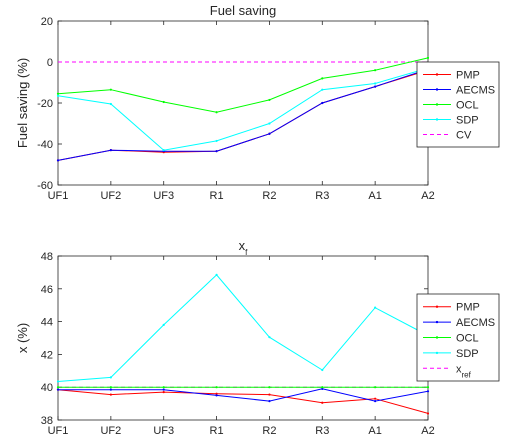 Image resolution: width=513 pixels, height=445 pixels. I want to click on legend-label-text: CV, so click(464, 136).